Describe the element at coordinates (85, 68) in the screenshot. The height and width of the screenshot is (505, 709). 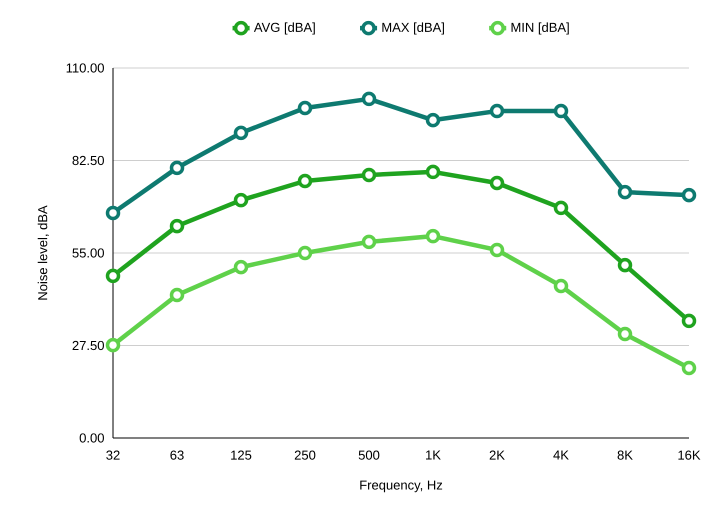
I see `y-tick-label: 110.00` at that location.